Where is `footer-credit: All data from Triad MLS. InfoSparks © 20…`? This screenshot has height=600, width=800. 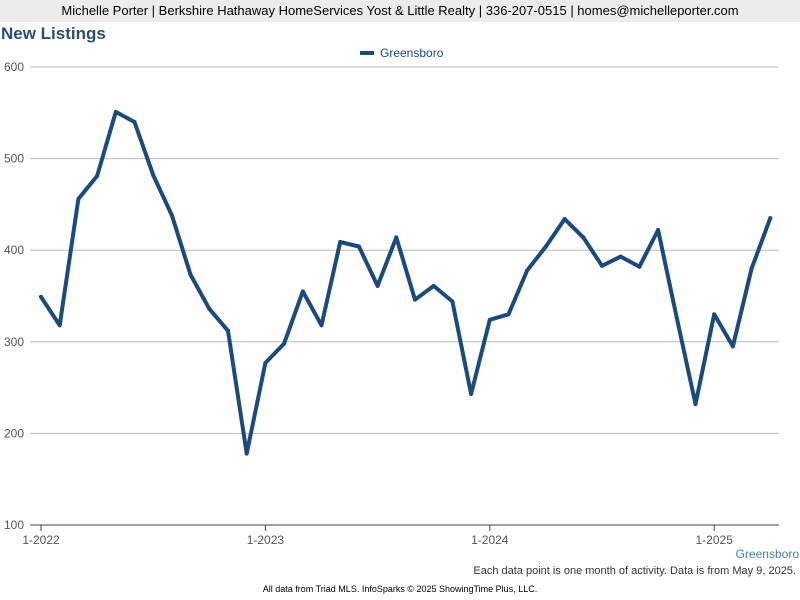
footer-credit: All data from Triad MLS. InfoSparks © 20… is located at coordinates (400, 589).